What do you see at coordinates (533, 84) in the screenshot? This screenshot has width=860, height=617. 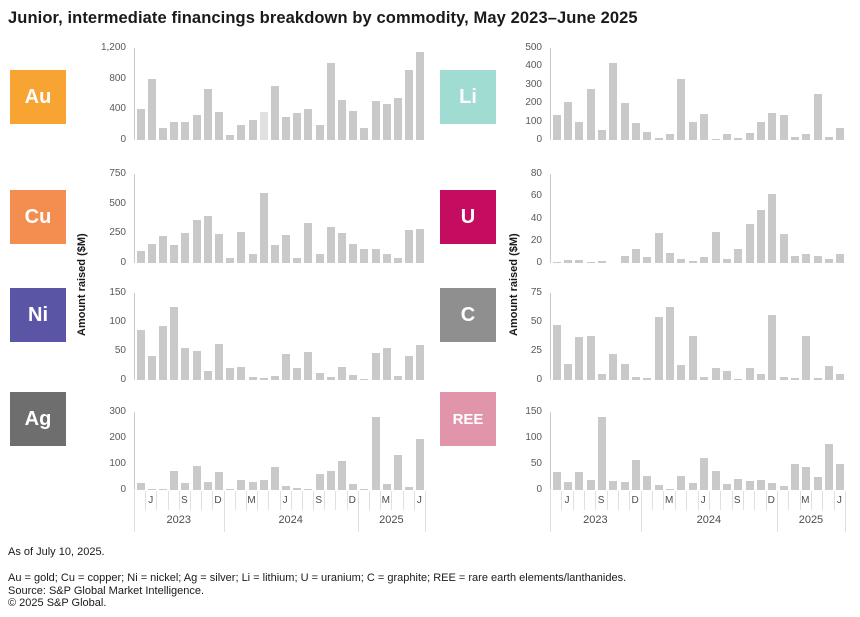 I see `y-tick-label: 300` at bounding box center [533, 84].